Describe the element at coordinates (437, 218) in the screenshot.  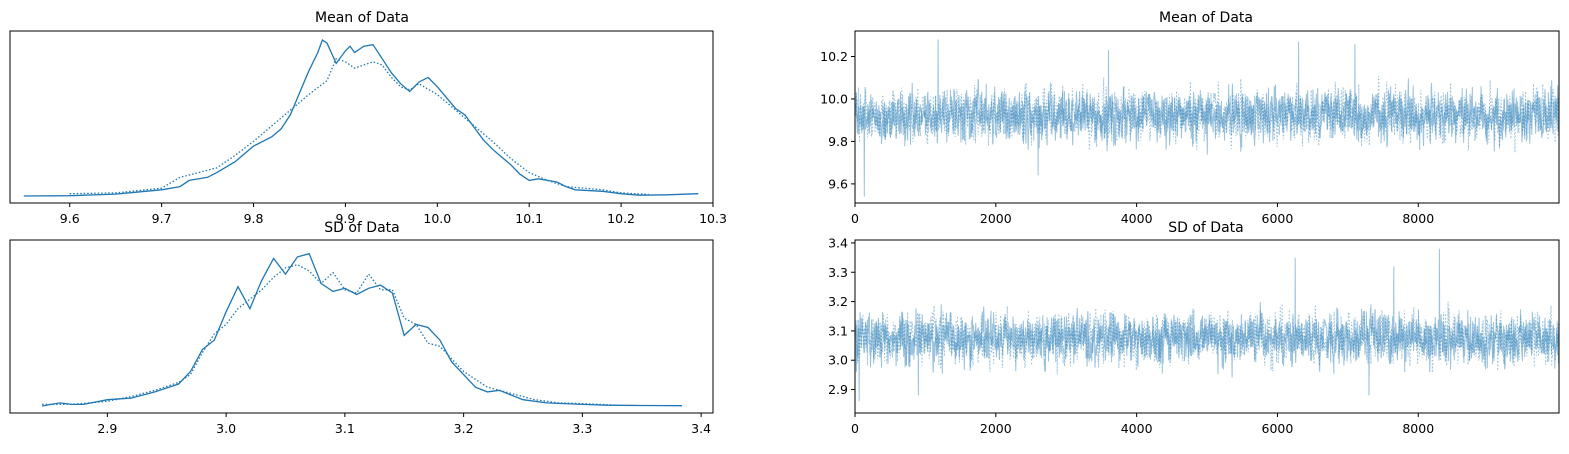
I see `mean-density-x-tick-label: 10.0` at that location.